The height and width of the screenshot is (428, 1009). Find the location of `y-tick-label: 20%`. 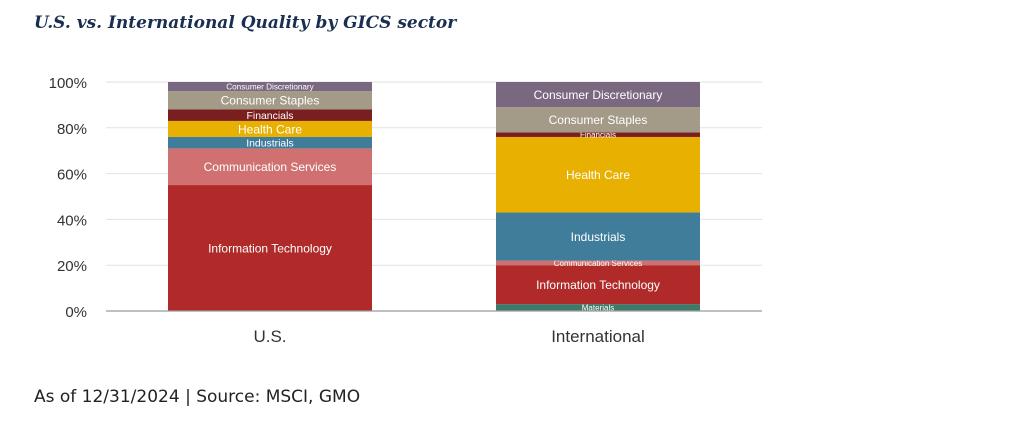

y-tick-label: 20% is located at coordinates (72, 266).